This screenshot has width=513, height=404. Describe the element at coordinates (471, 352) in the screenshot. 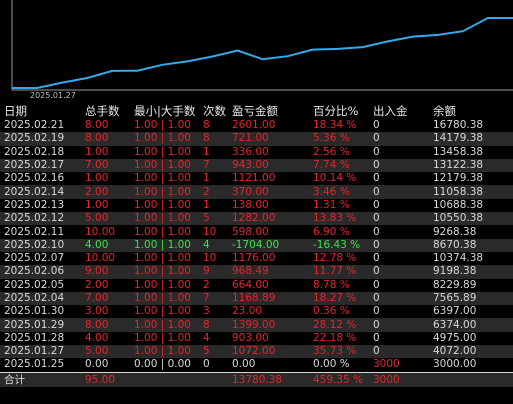

I see `cell-balance: 4072.00` at that location.